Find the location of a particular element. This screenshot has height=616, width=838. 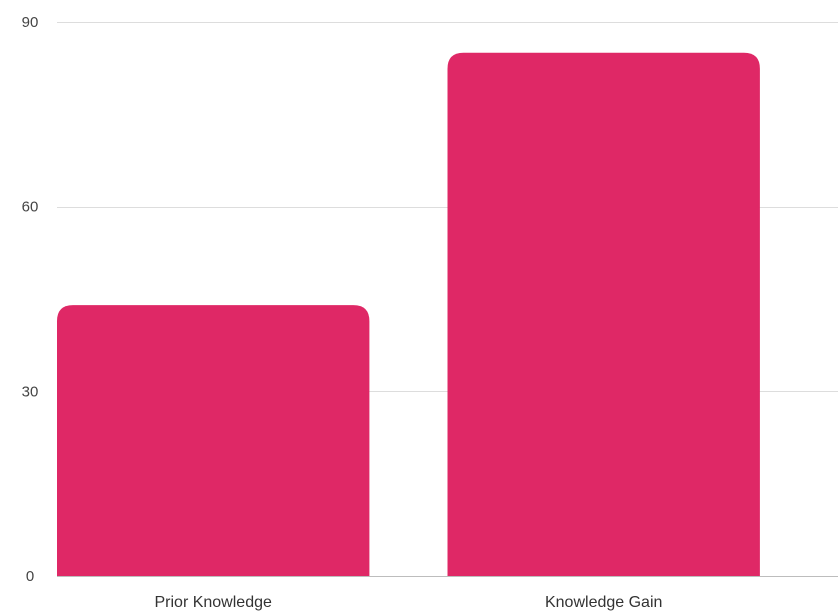

x-axis: Prior Knowledge Knowledge Gain is located at coordinates (408, 602).